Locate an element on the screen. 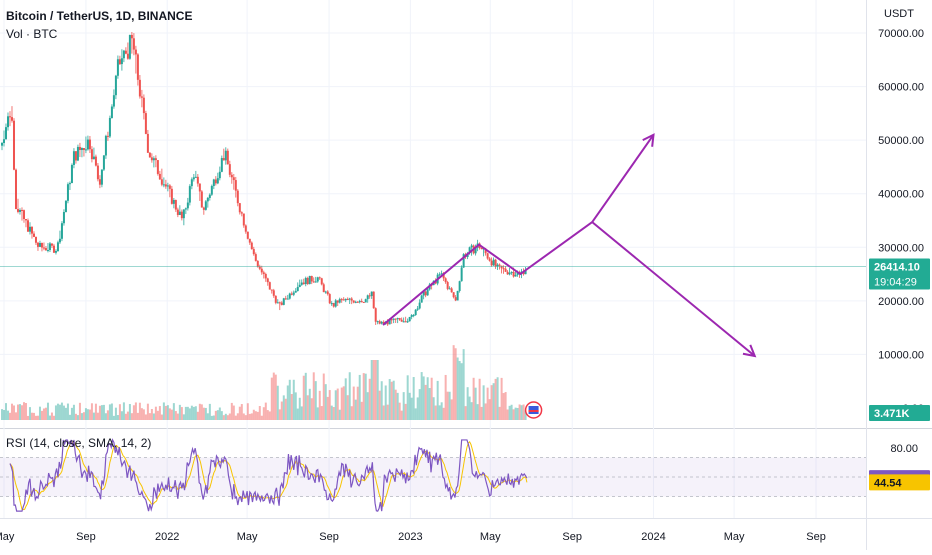 The width and height of the screenshot is (932, 555). bull-arrow-line is located at coordinates (623, 178).